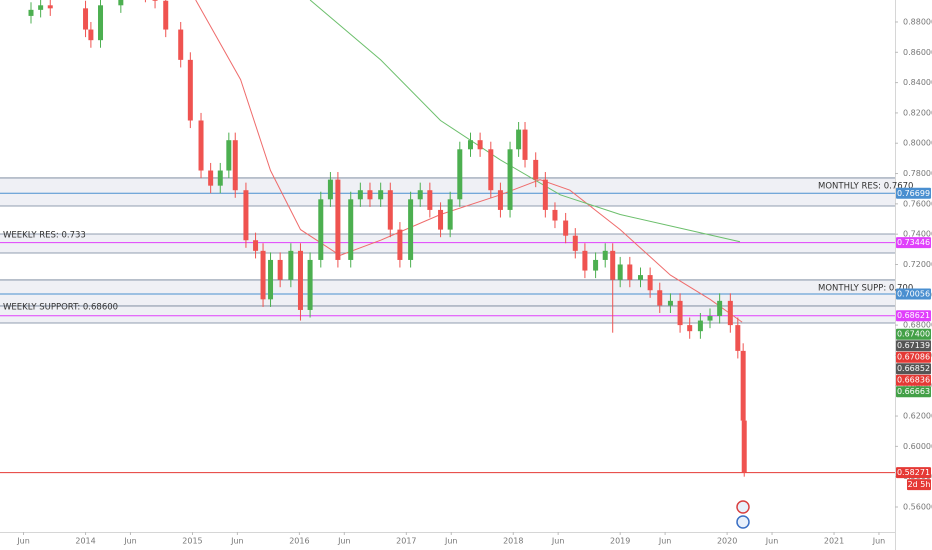 The height and width of the screenshot is (550, 932). I want to click on price-label: 0.76699, so click(913, 193).